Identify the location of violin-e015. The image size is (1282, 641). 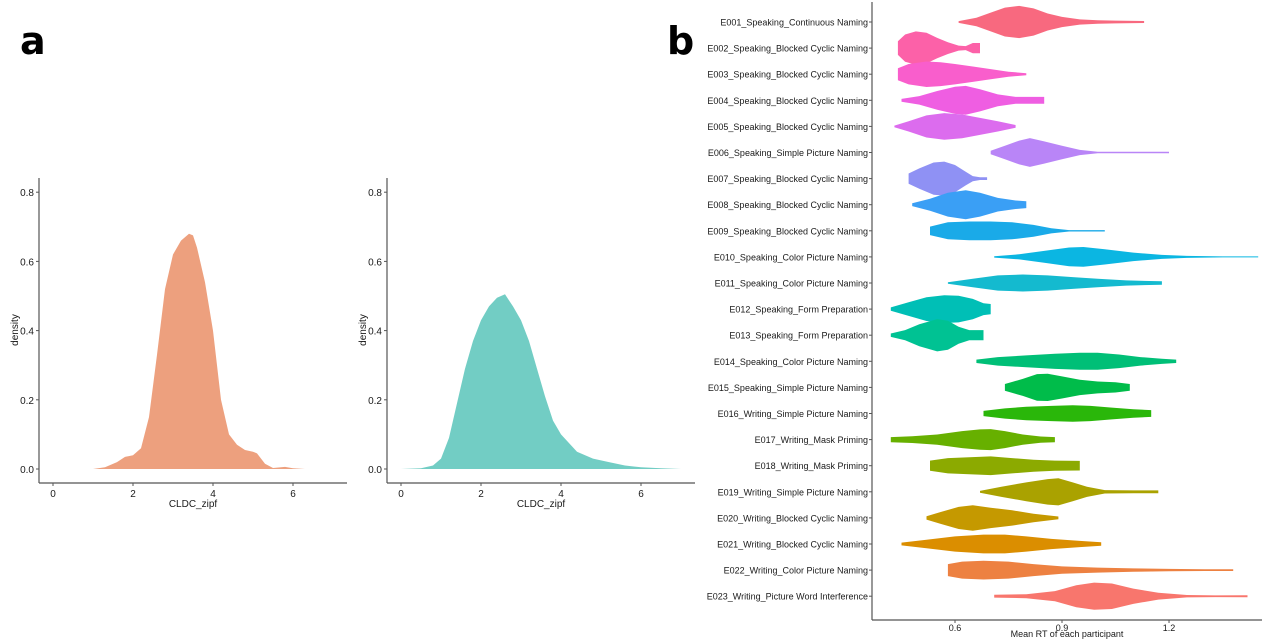
(1067, 387).